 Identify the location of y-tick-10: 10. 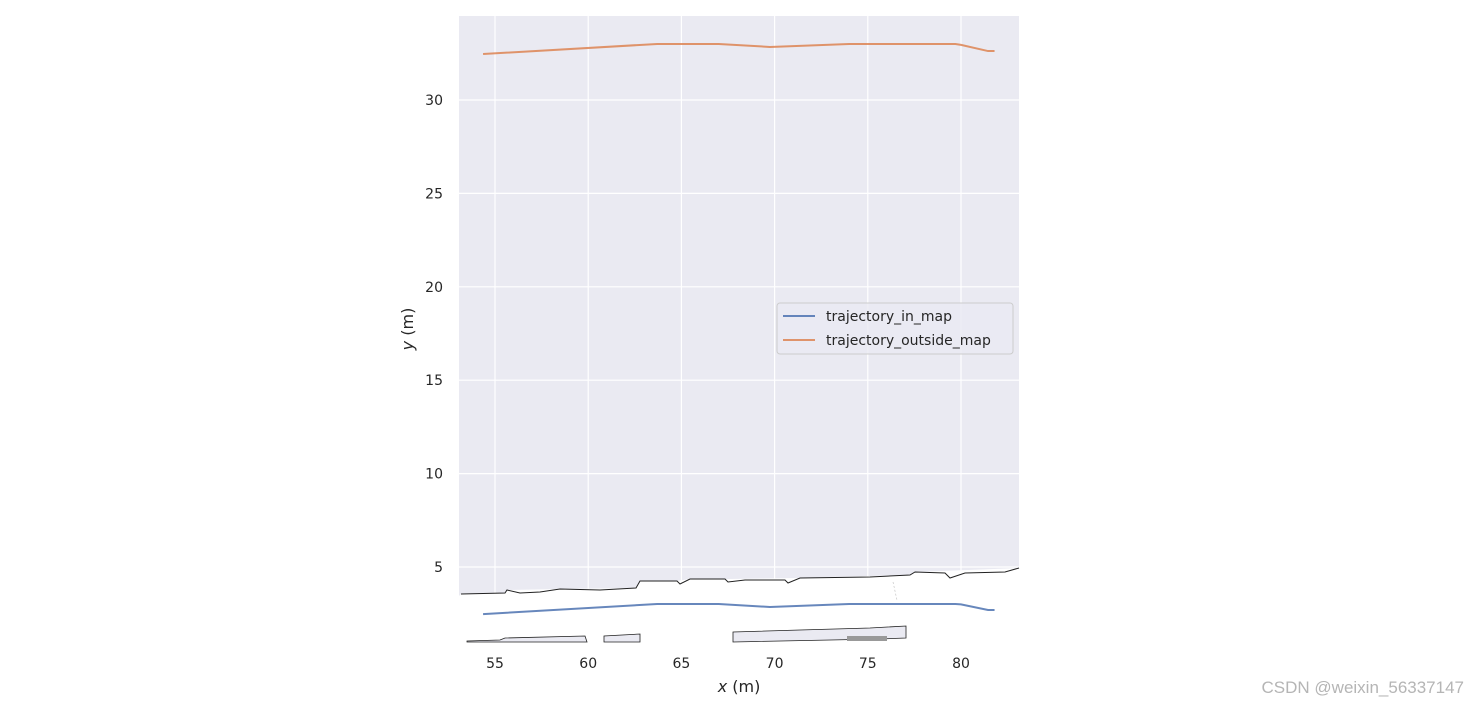
(434, 475).